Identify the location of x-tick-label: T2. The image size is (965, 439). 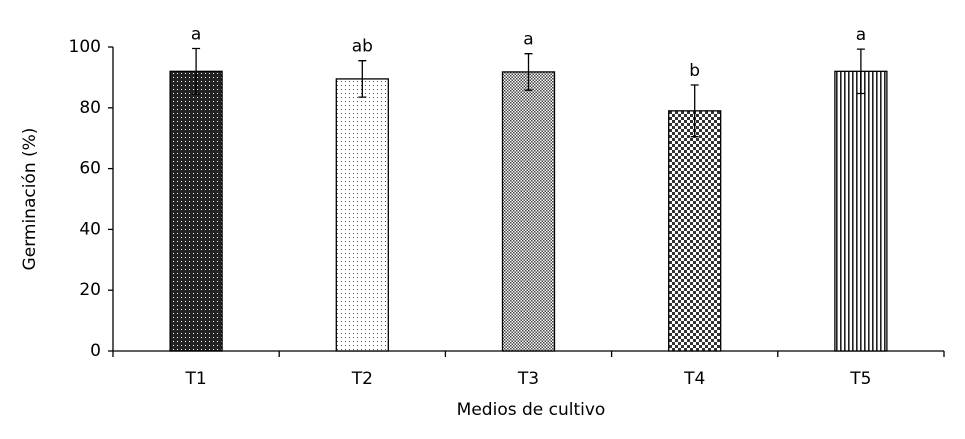
(362, 379).